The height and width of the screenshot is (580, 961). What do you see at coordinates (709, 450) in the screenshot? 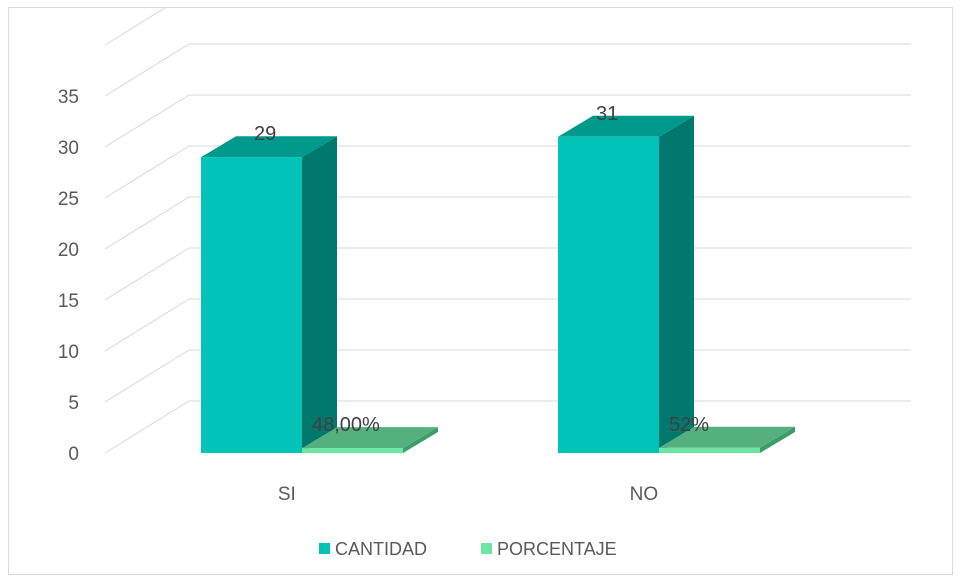
I see `bar-porcentaje-no` at bounding box center [709, 450].